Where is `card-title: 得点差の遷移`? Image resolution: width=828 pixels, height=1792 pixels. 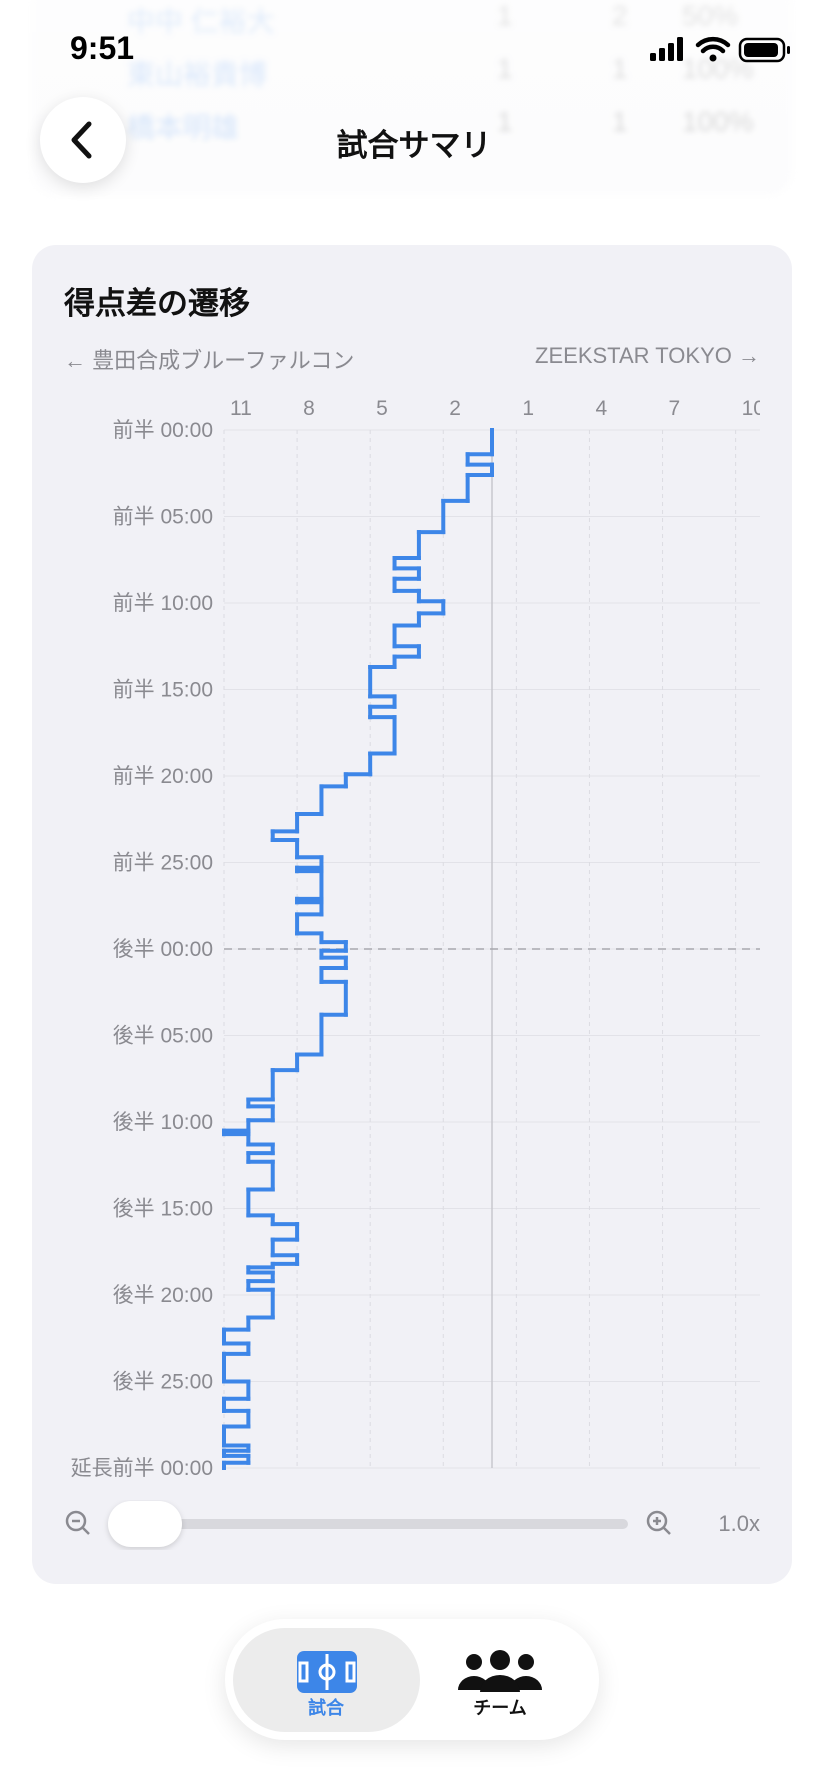 card-title: 得点差の遷移 is located at coordinates (157, 303).